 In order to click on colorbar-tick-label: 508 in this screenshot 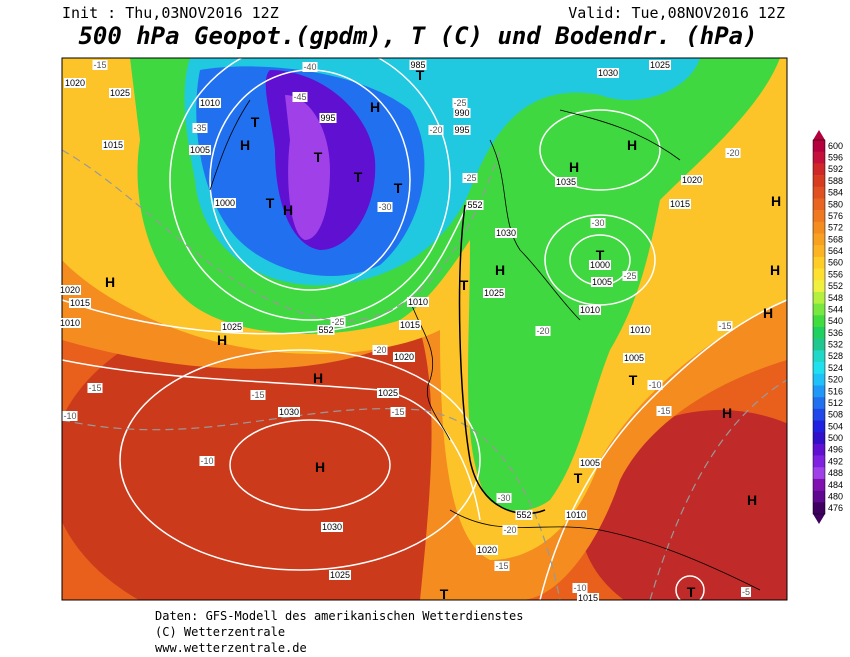, I will do `click(835, 415)`.